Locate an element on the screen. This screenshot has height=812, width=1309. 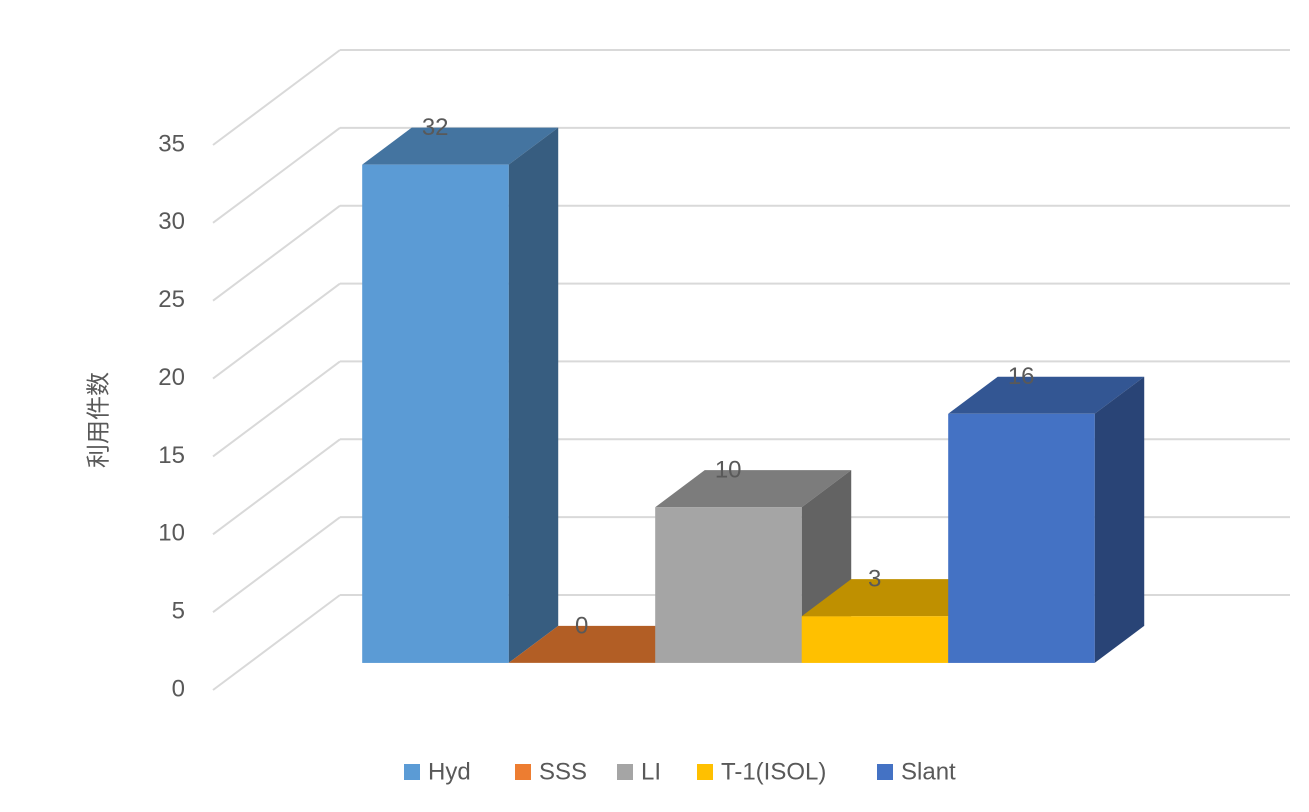
y-axis-label: 利用件数 is located at coordinates (98, 420).